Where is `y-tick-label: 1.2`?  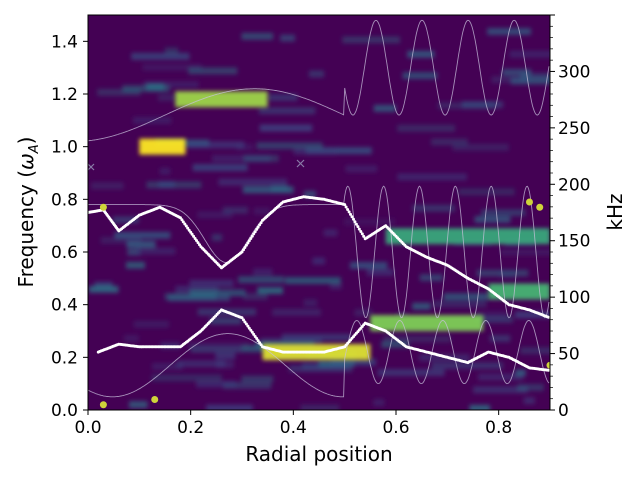 y-tick-label: 1.2 is located at coordinates (64, 95).